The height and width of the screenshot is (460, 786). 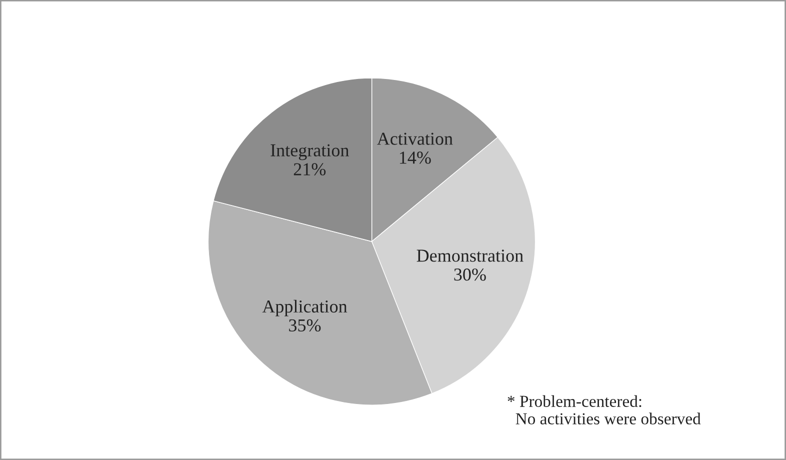 What do you see at coordinates (604, 409) in the screenshot?
I see `text: * Problem-centered: No activities were observed` at bounding box center [604, 409].